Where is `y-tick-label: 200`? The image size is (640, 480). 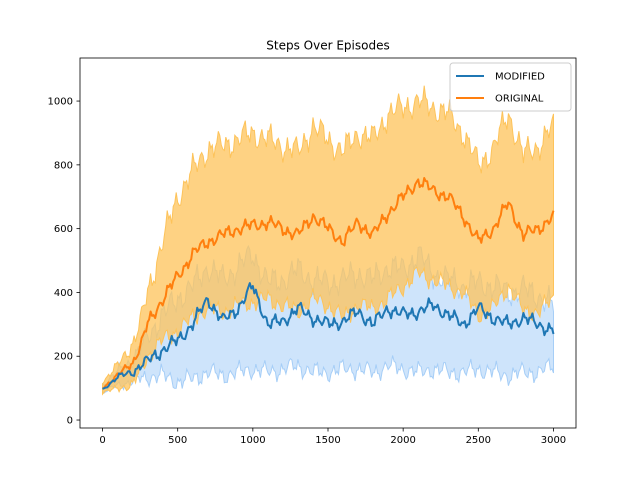 y-tick-label: 200 is located at coordinates (63, 357).